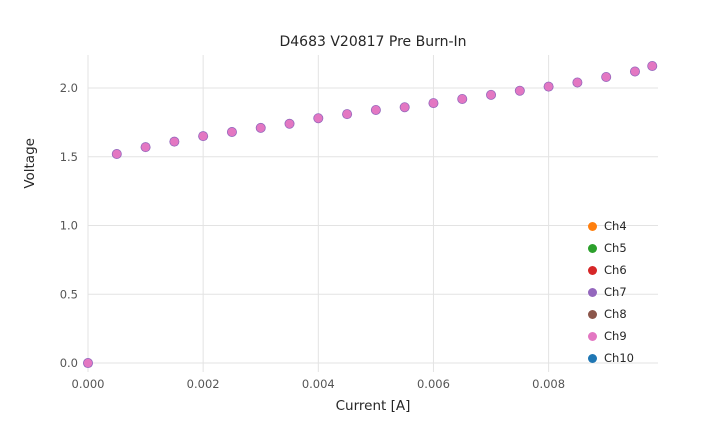 The image size is (720, 432). Describe the element at coordinates (615, 314) in the screenshot. I see `legend-label-ch8: Ch8` at that location.